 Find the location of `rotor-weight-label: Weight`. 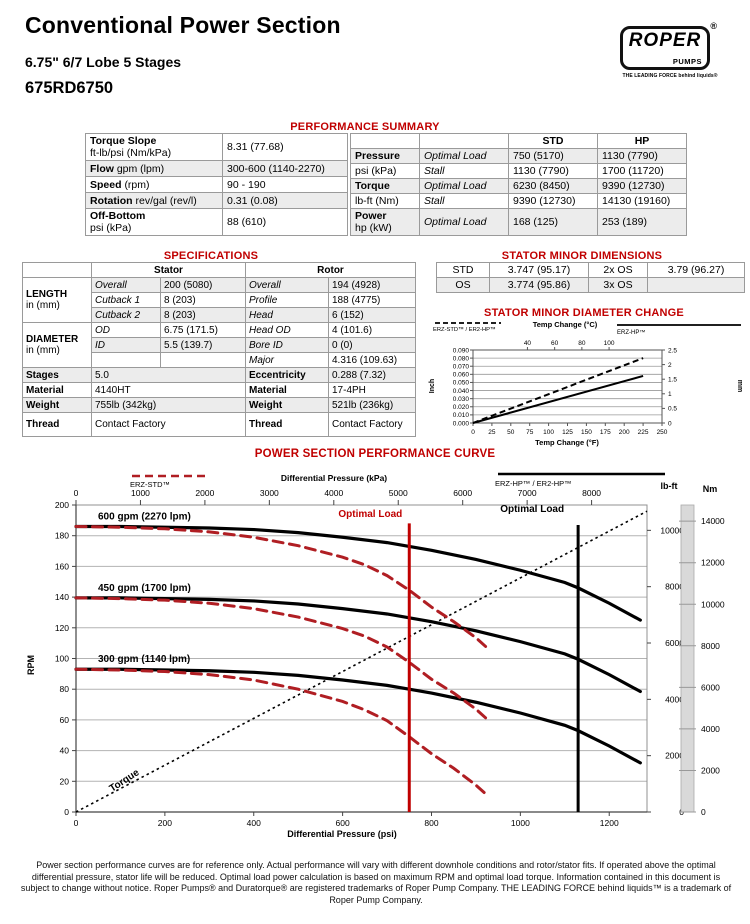

rotor-weight-label: Weight is located at coordinates (287, 405).